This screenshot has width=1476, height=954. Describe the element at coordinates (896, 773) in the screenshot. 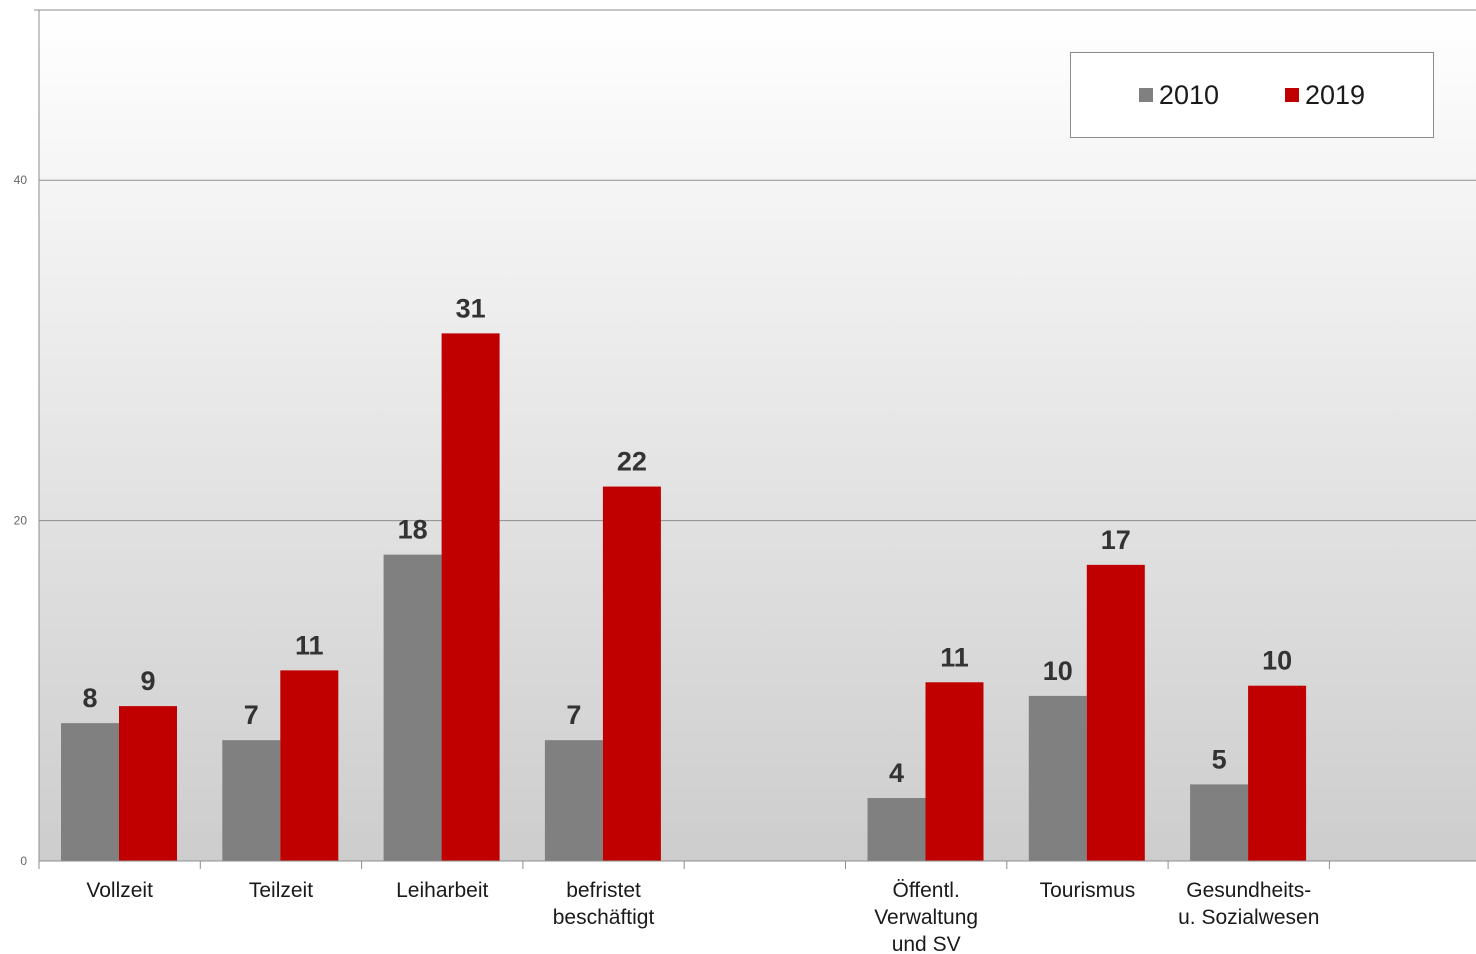

I see `data-label-2010: 4` at that location.